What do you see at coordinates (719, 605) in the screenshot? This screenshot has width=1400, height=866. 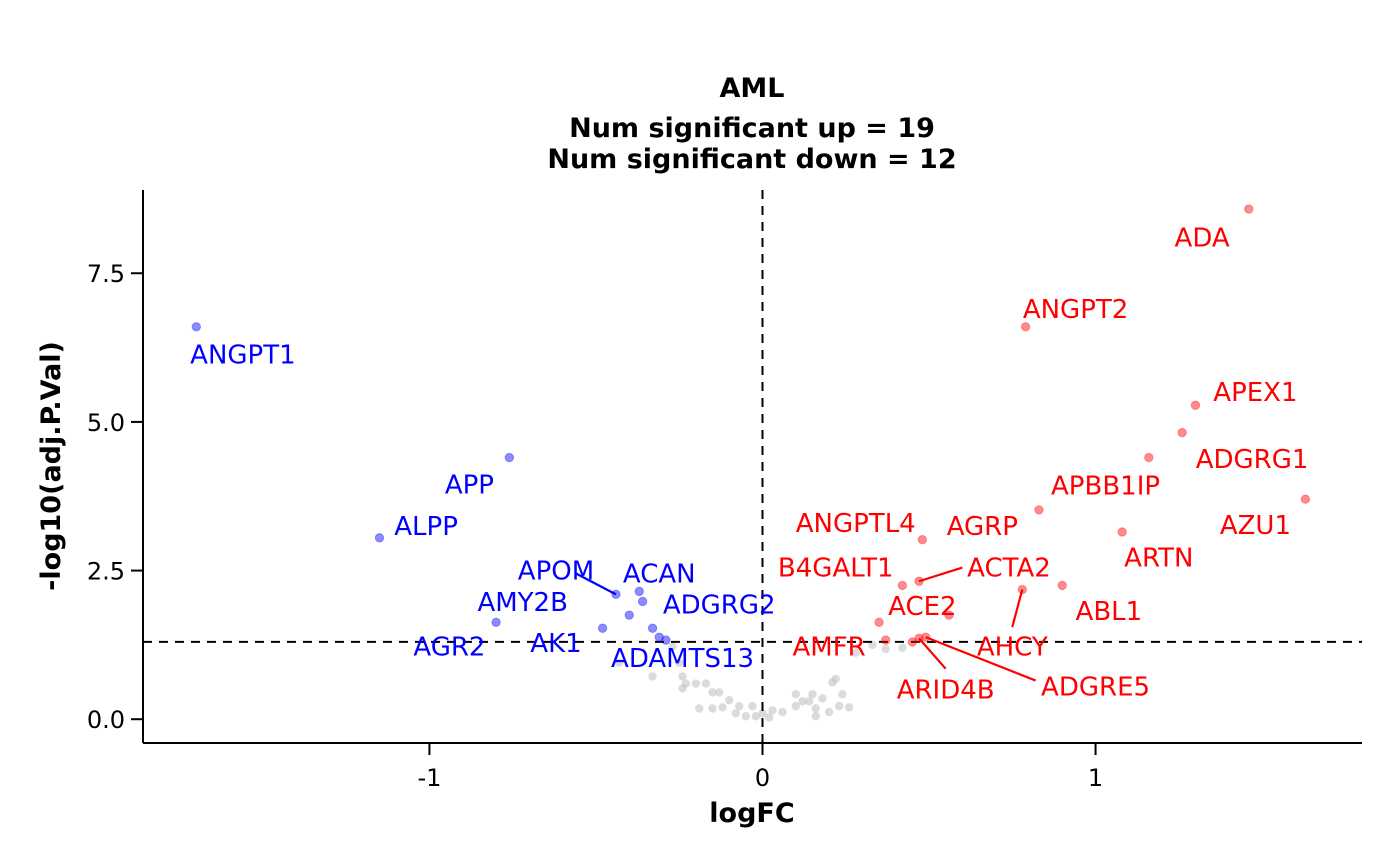 I see `gene-label: ADGRG2` at bounding box center [719, 605].